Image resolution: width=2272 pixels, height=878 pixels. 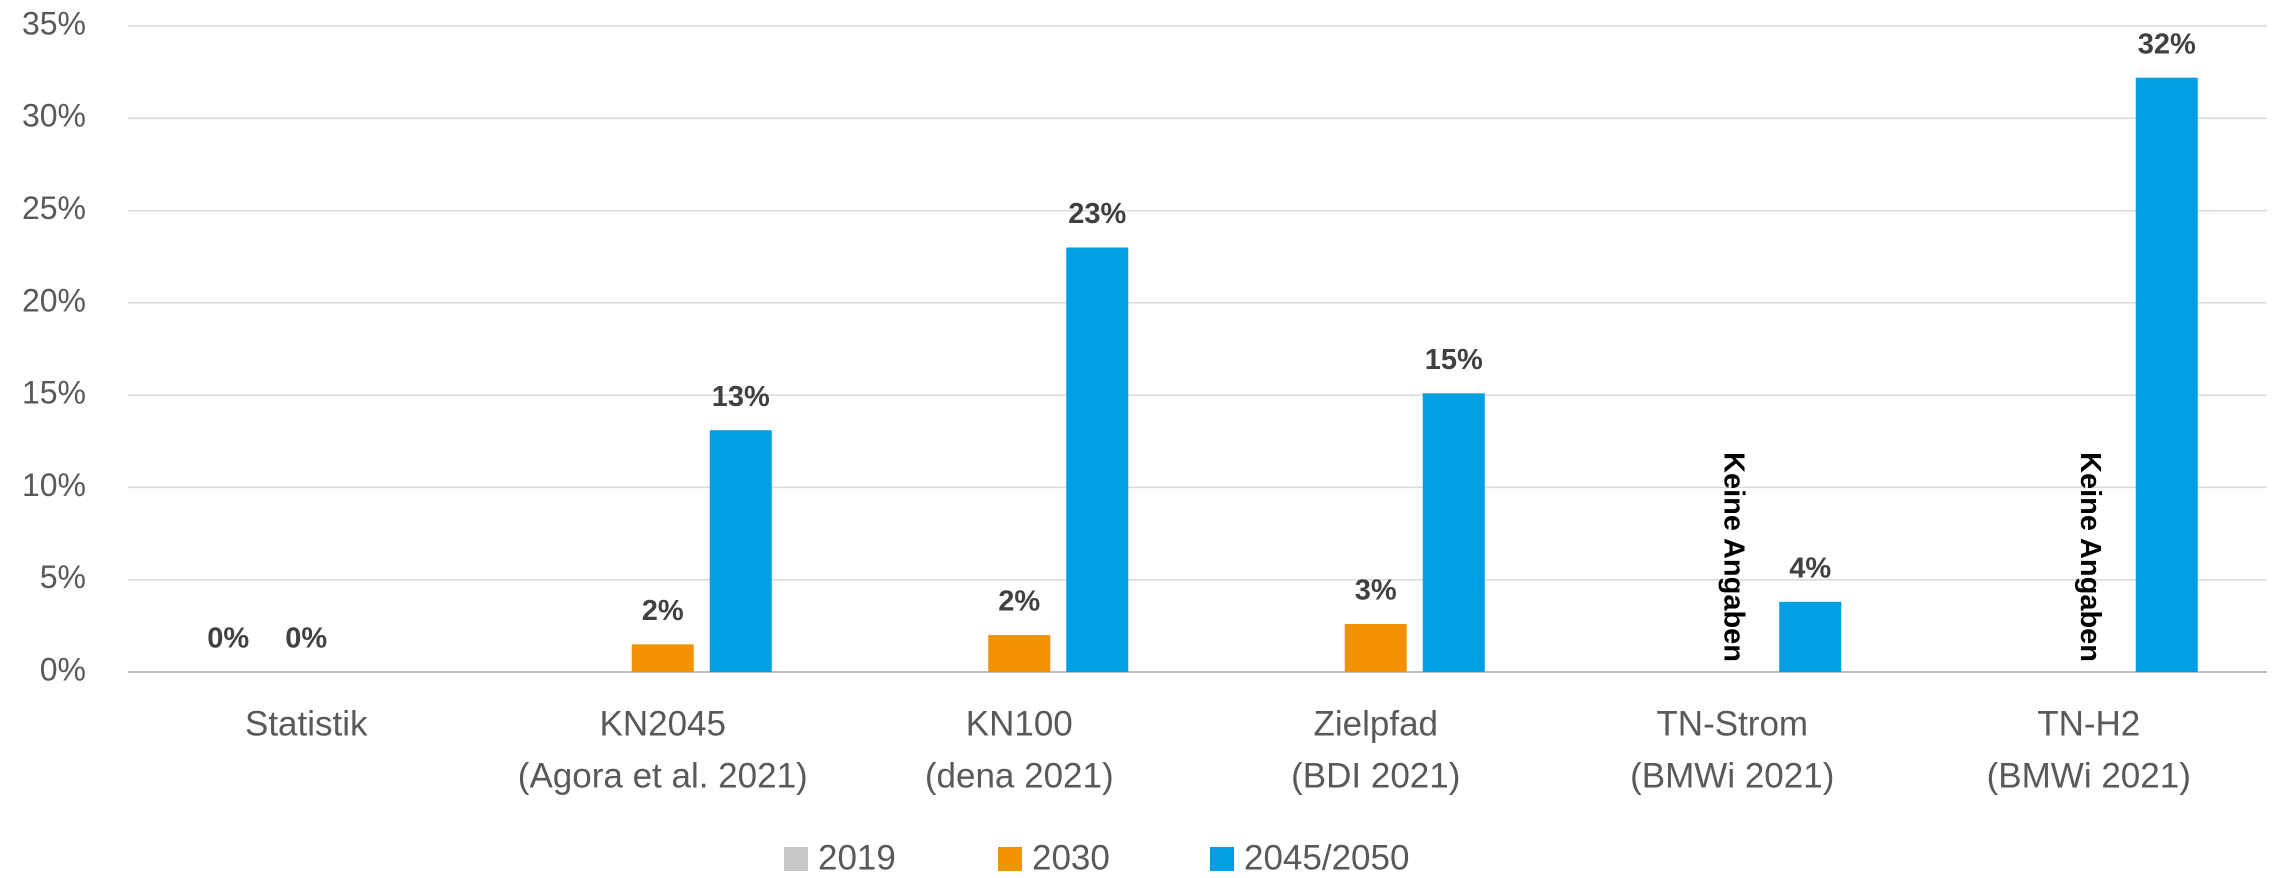 I want to click on legend-label: 2045/2050, so click(x=1326, y=857).